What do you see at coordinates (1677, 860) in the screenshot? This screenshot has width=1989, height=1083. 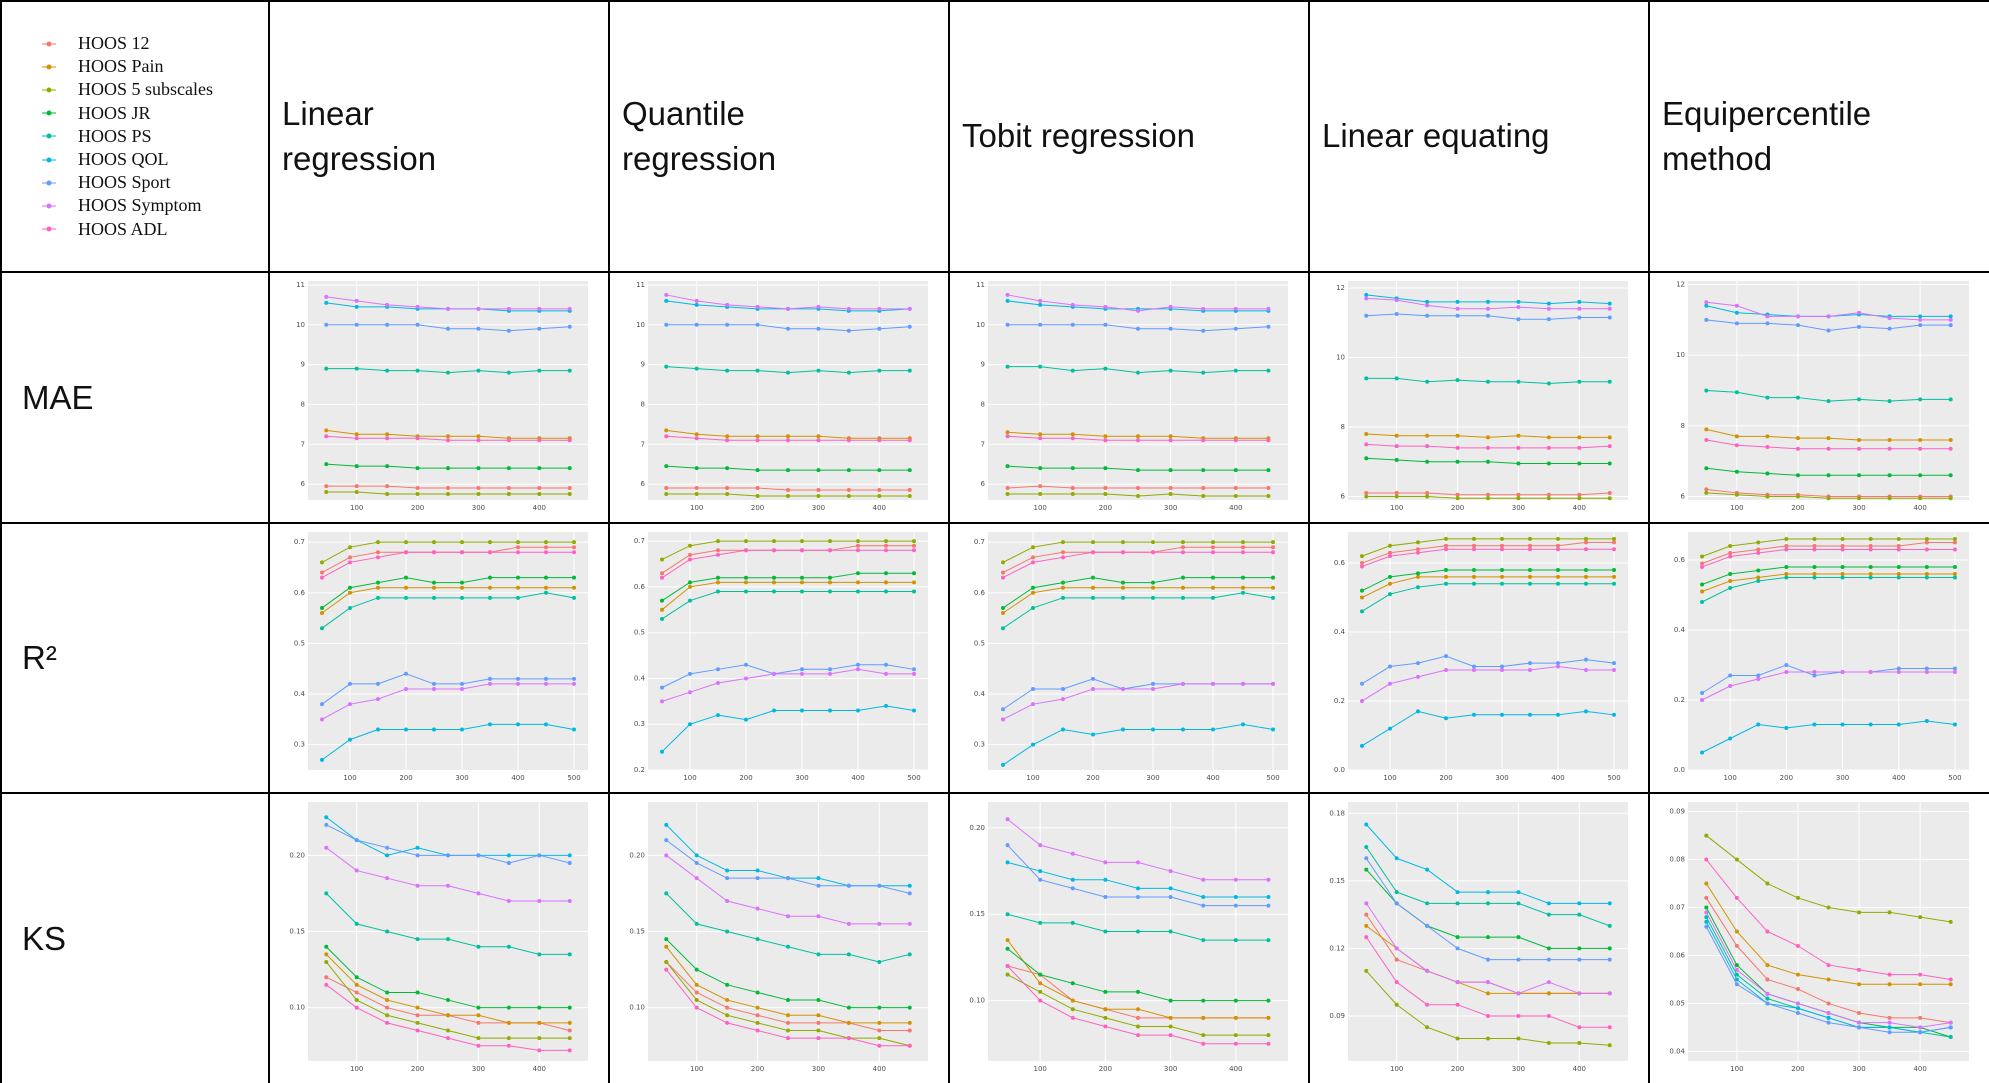 I see `y-tick-label: 0.08` at bounding box center [1677, 860].